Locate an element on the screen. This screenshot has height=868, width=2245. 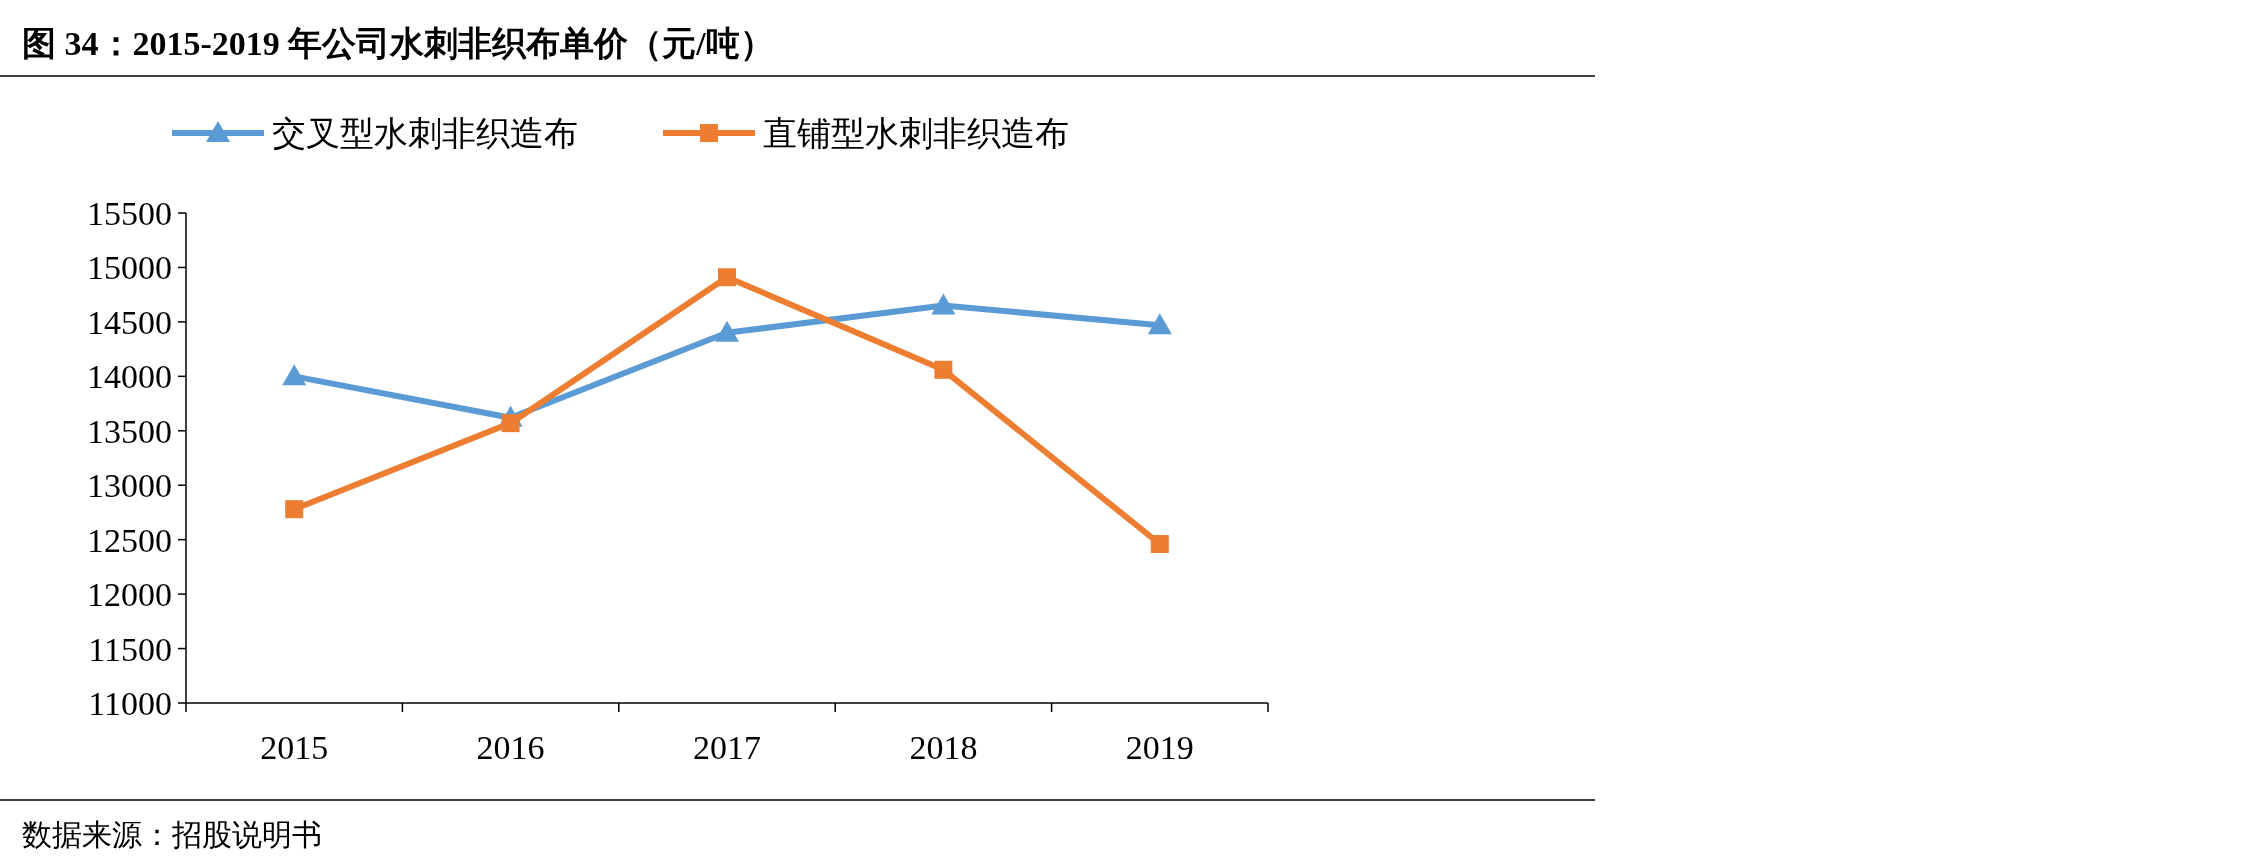
source-note: 数据来源：招股说明书 is located at coordinates (172, 834).